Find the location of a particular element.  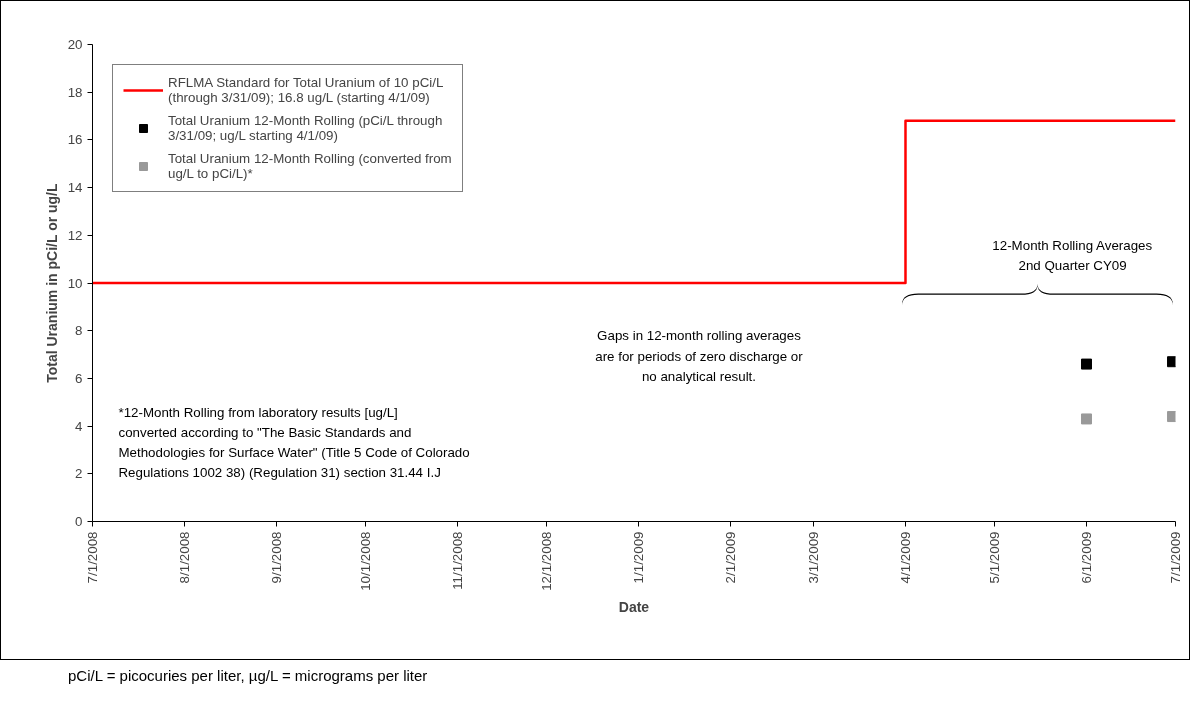

x-tick-label: 10/1/2008 is located at coordinates (365, 561).